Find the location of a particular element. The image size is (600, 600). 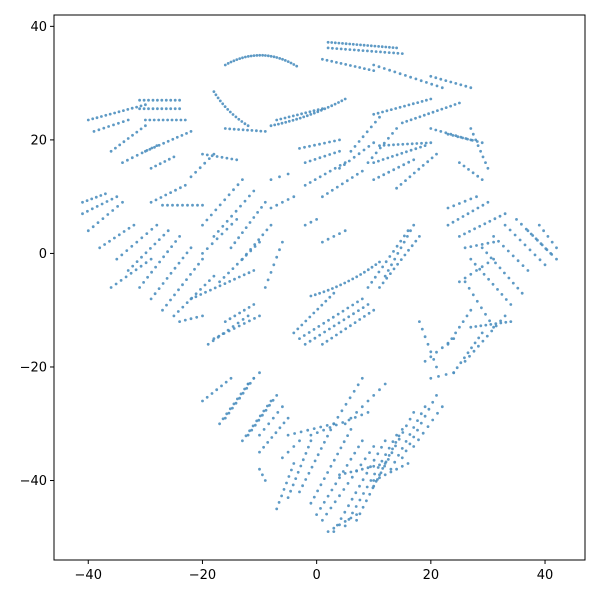

y-tick-label: 40 is located at coordinates (38, 27).